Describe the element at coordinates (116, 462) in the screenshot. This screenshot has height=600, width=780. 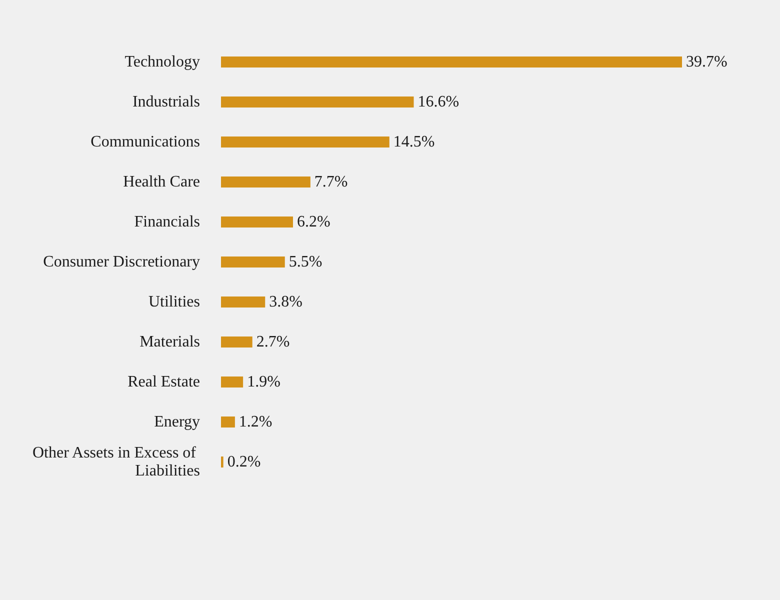
I see `y-tick-label: Other Assets in Excess of Liabilities` at that location.